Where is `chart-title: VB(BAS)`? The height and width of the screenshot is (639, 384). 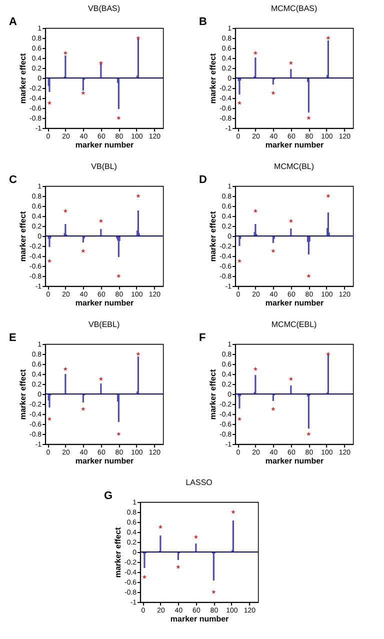
chart-title: VB(BAS) is located at coordinates (104, 8).